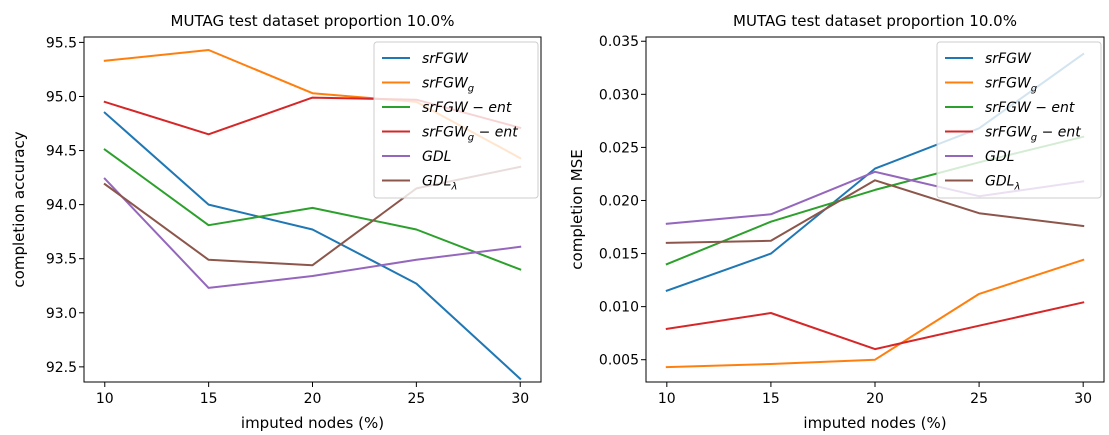 This screenshot has height=435, width=1109. What do you see at coordinates (619, 255) in the screenshot?
I see `y-tick-label: 0.015` at bounding box center [619, 255].